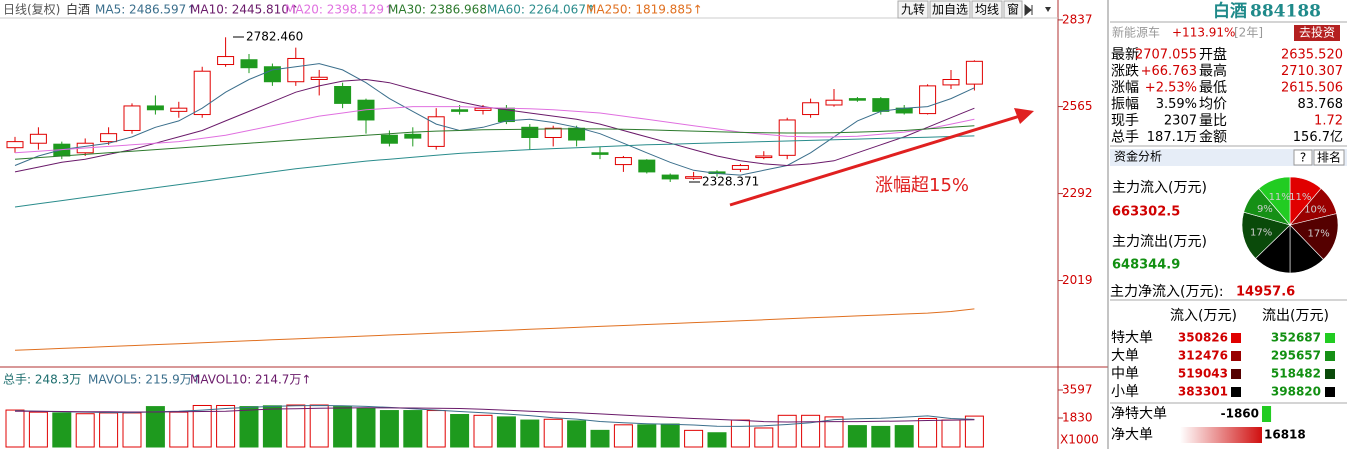 The width and height of the screenshot is (1347, 449). What do you see at coordinates (1203, 356) in the screenshot?
I see `inflow-value: 312476` at bounding box center [1203, 356].